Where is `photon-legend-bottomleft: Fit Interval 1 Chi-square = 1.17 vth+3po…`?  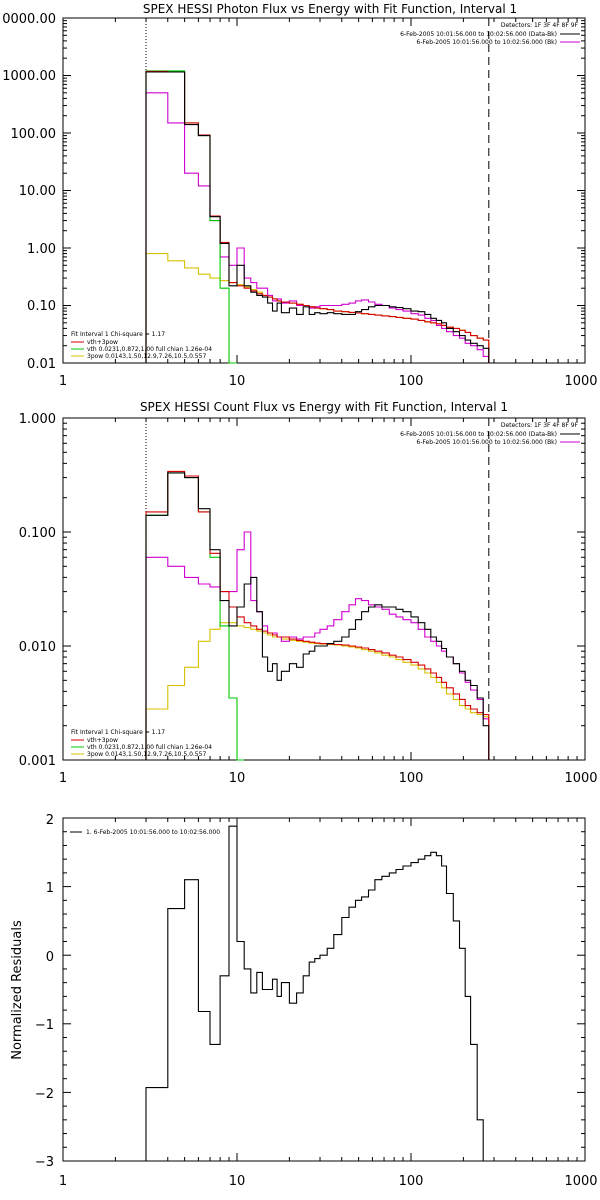
photon-legend-bottomleft: Fit Interval 1 Chi-square = 1.17 vth+3po… is located at coordinates (141, 345).